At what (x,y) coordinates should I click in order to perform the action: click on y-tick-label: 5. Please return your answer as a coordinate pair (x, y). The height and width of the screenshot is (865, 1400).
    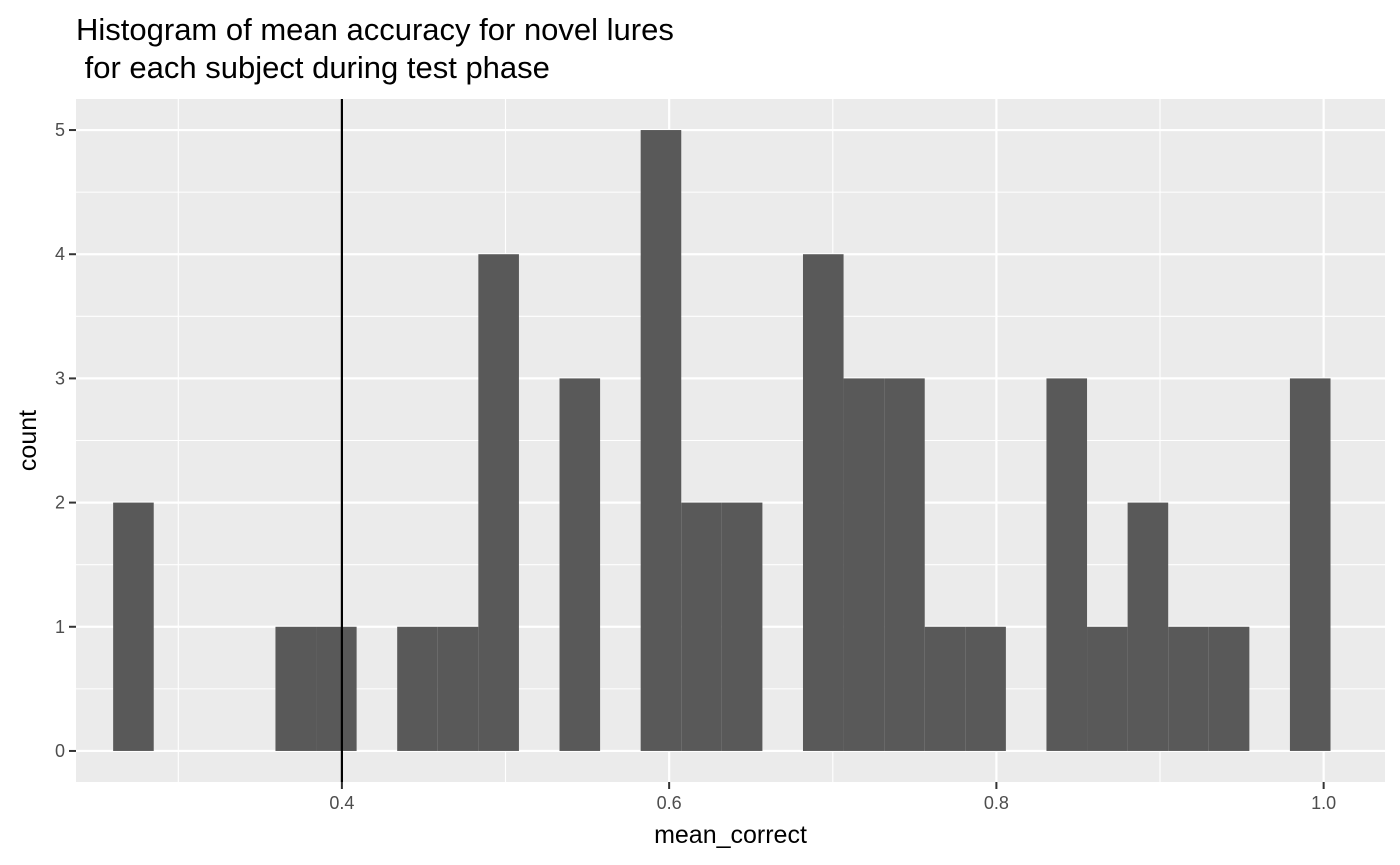
    Looking at the image, I should click on (60, 130).